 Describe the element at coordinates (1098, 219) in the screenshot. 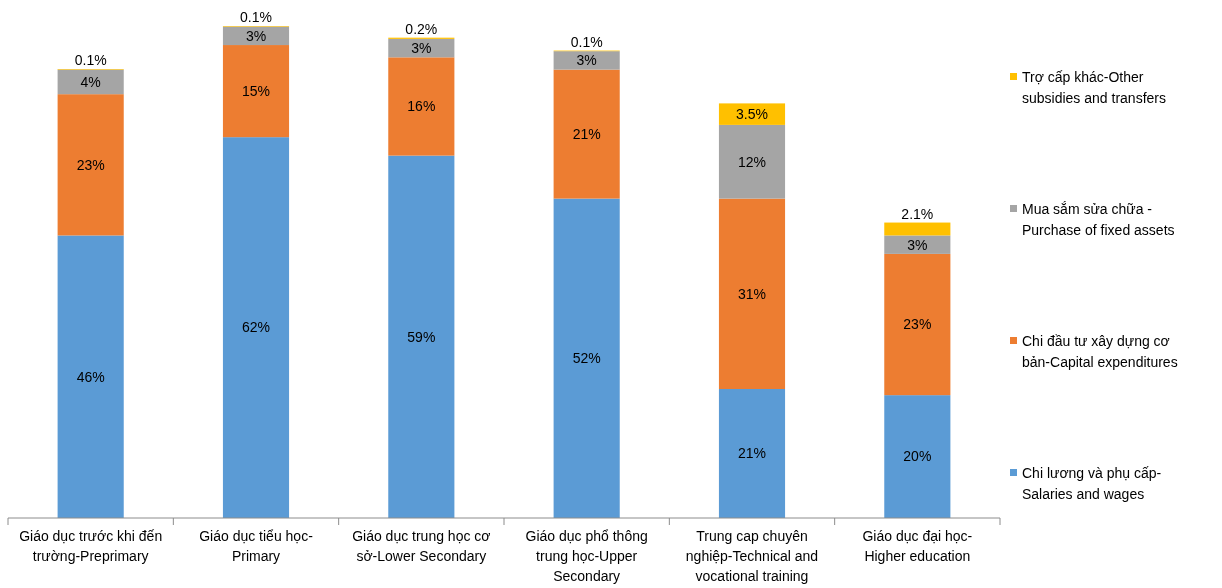

I see `legend-label: Mua sắm sửa chữa - Purchase of fixed assets` at that location.